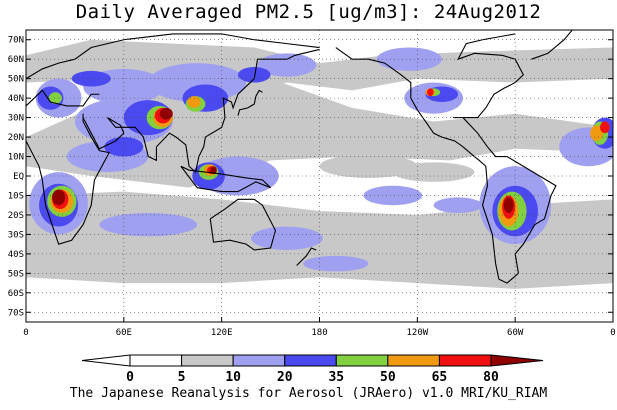  I want to click on lat-tick-label: EQ, so click(18, 177).